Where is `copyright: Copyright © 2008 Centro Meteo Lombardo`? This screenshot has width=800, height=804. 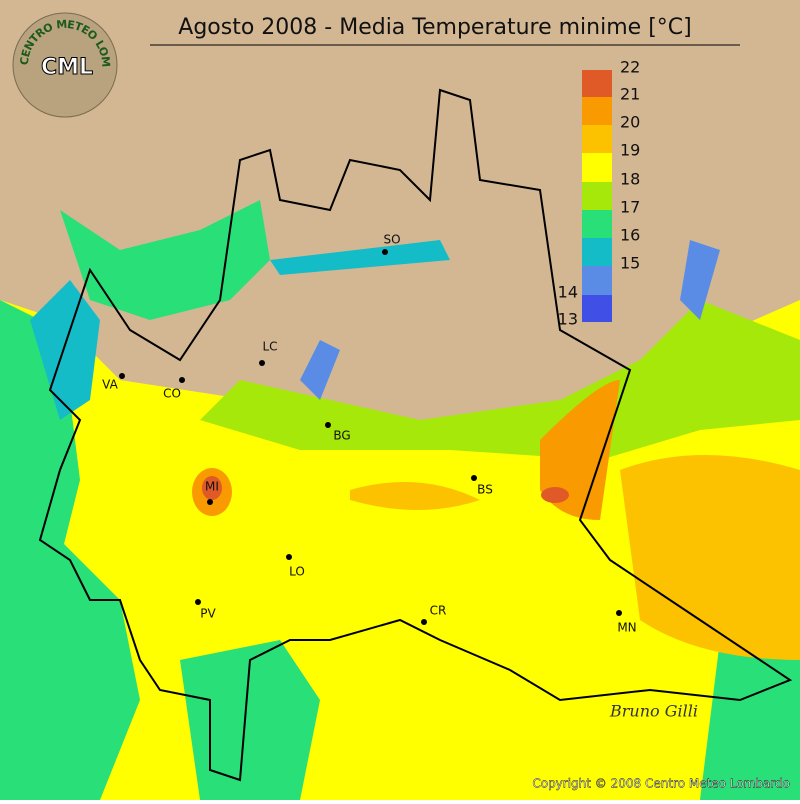
copyright: Copyright © 2008 Centro Meteo Lombardo is located at coordinates (661, 784).